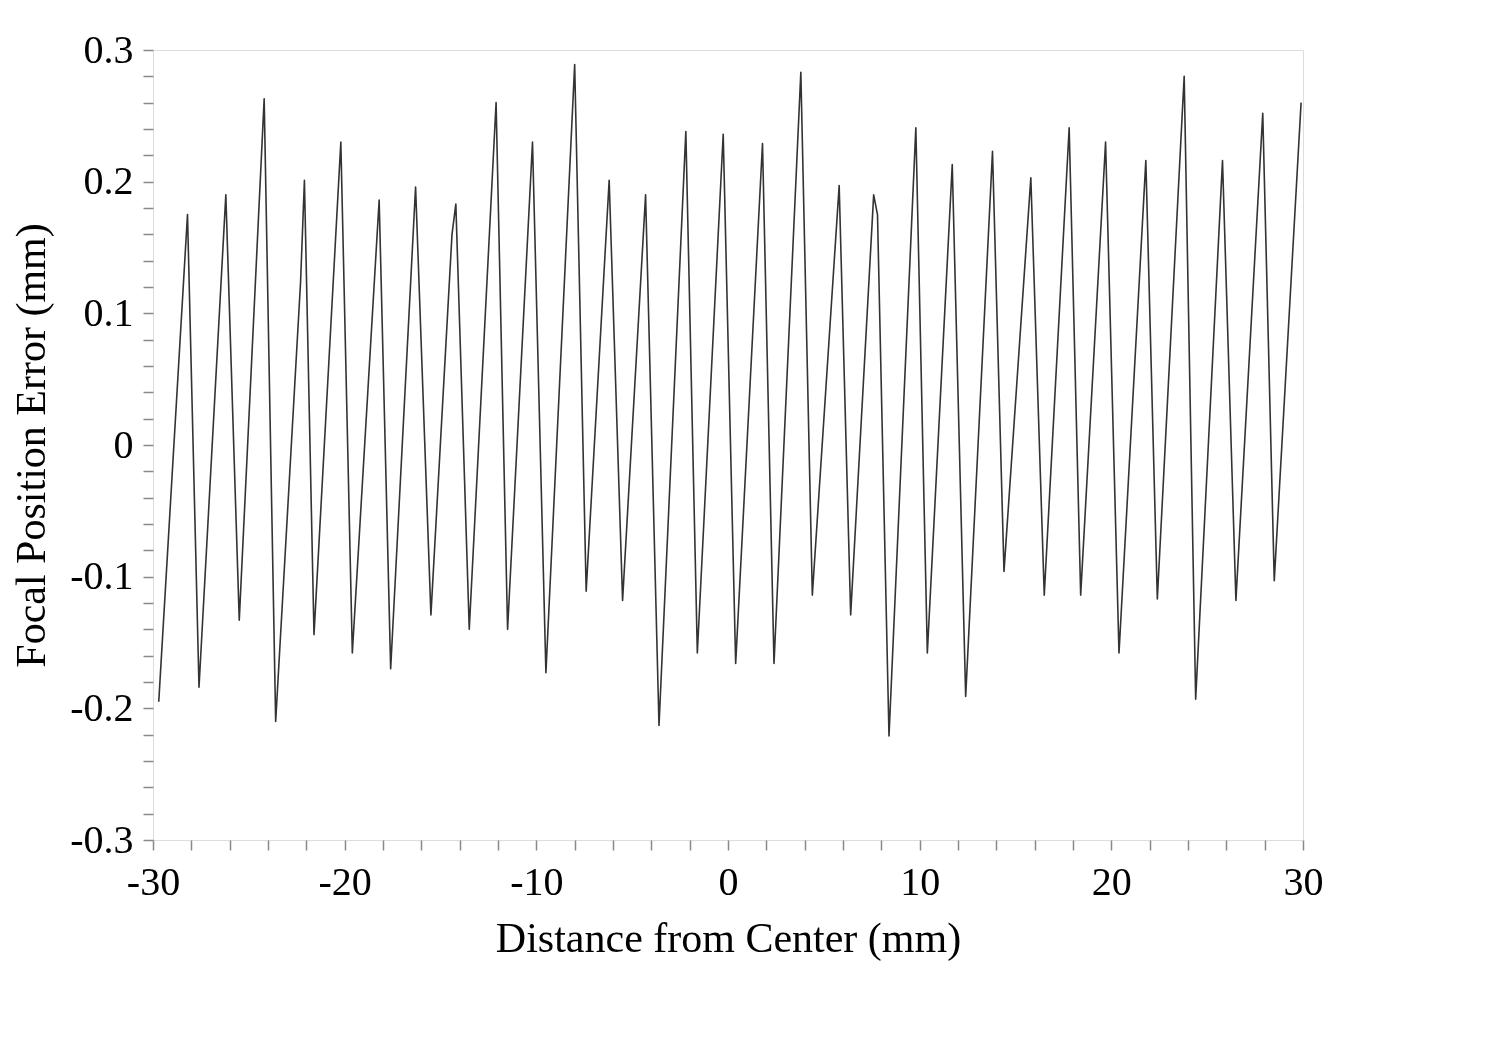 Image resolution: width=1511 pixels, height=1049 pixels. What do you see at coordinates (920, 881) in the screenshot?
I see `x-tick-label: 10` at bounding box center [920, 881].